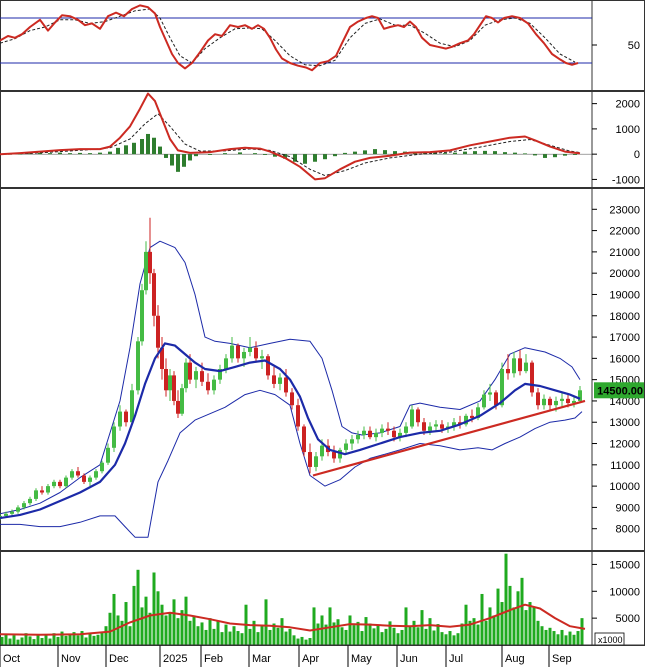  Describe the element at coordinates (515, 659) in the screenshot. I see `month-label: Aug` at that location.